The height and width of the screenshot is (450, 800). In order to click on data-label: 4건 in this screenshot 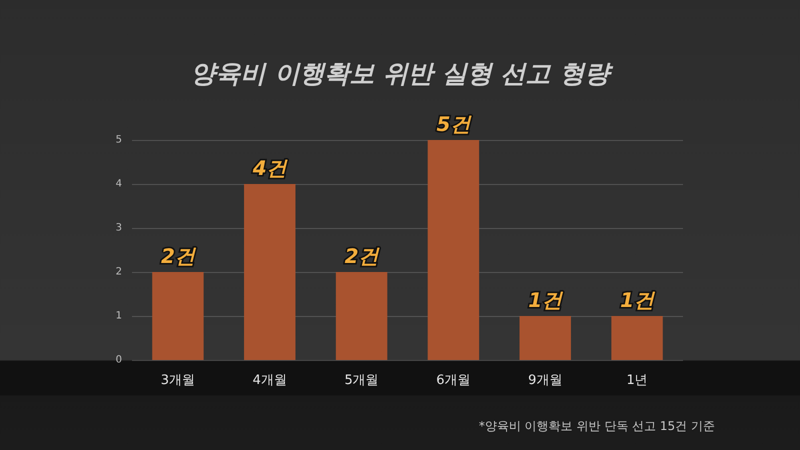, I will do `click(270, 168)`.